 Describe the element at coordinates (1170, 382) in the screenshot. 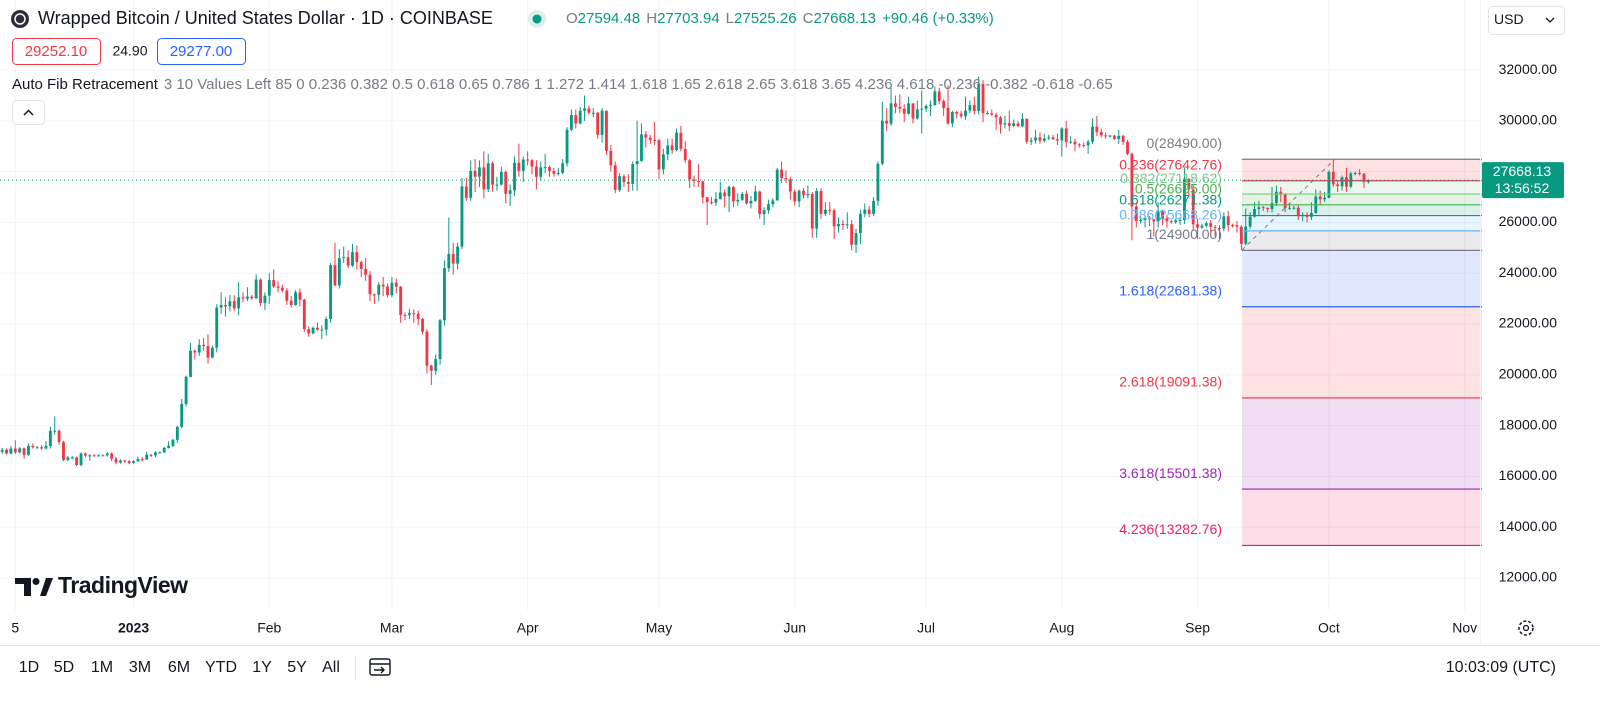

I see `fib-level-label: 2.618(19091.38)` at that location.